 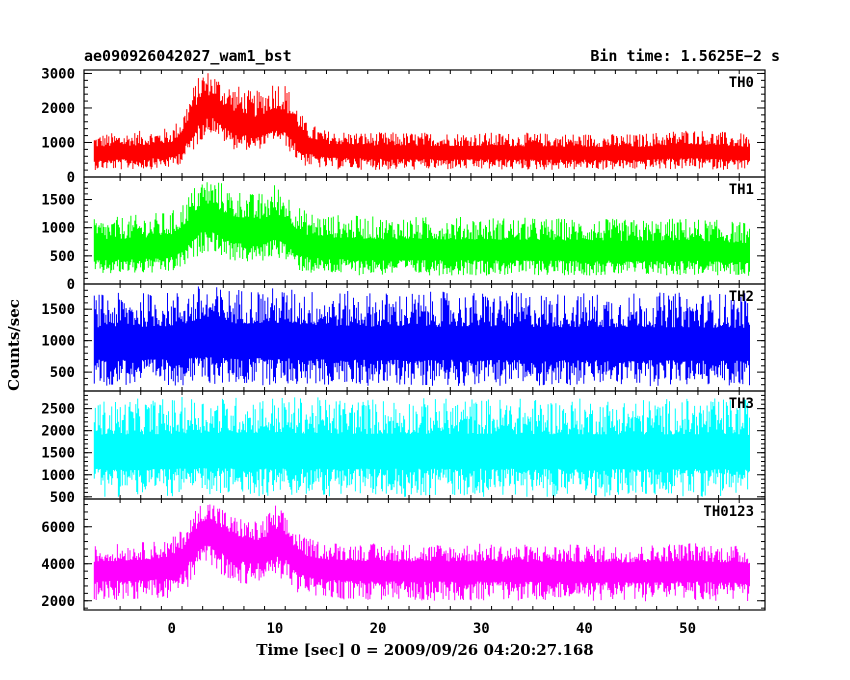 I want to click on x-tick-label: 0, so click(x=171, y=629).